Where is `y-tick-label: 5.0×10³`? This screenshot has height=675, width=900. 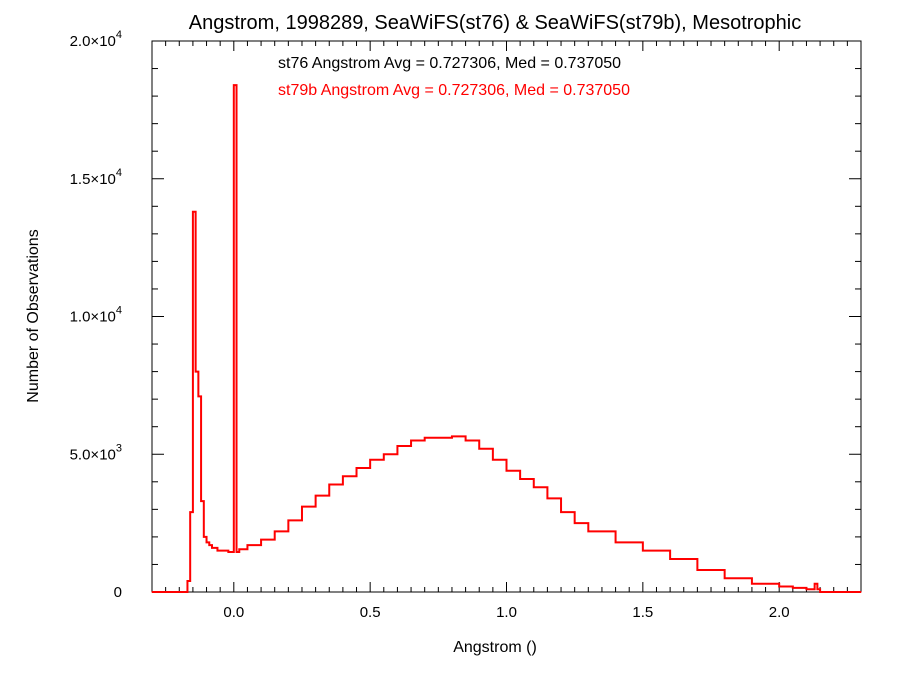
y-tick-label: 5.0×10³ is located at coordinates (96, 452).